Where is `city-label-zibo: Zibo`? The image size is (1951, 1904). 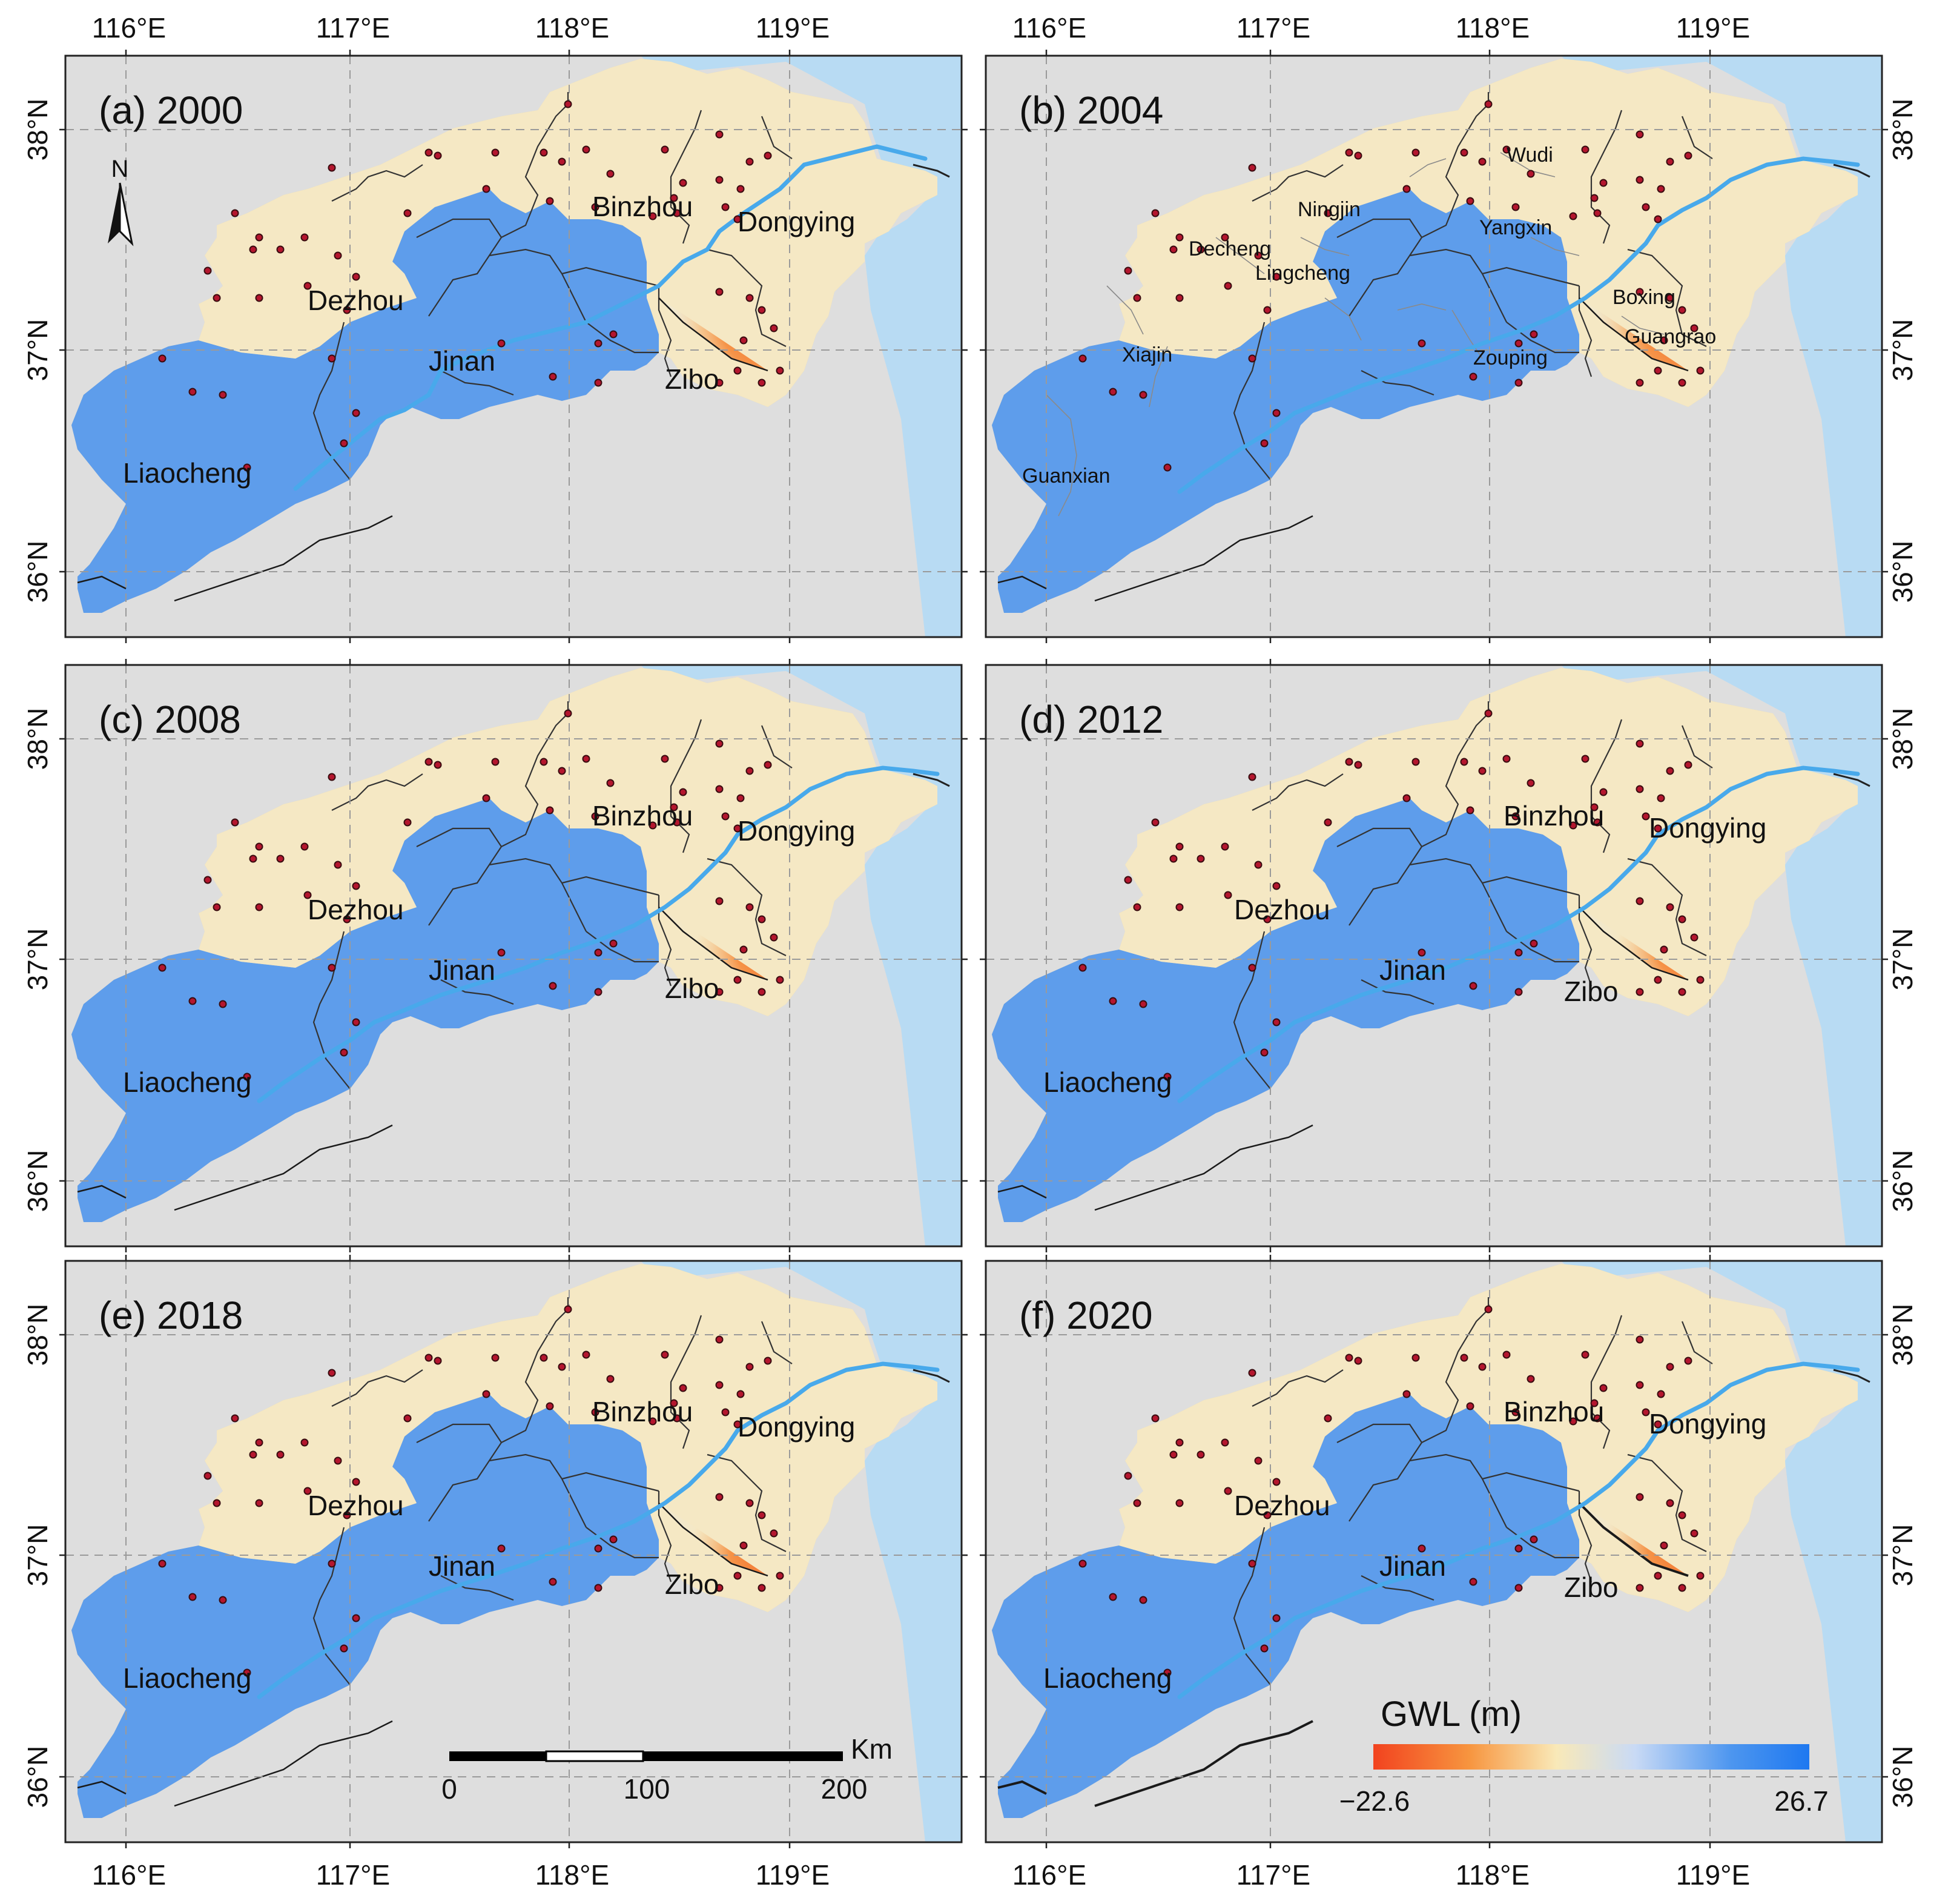 city-label-zibo: Zibo is located at coordinates (692, 988).